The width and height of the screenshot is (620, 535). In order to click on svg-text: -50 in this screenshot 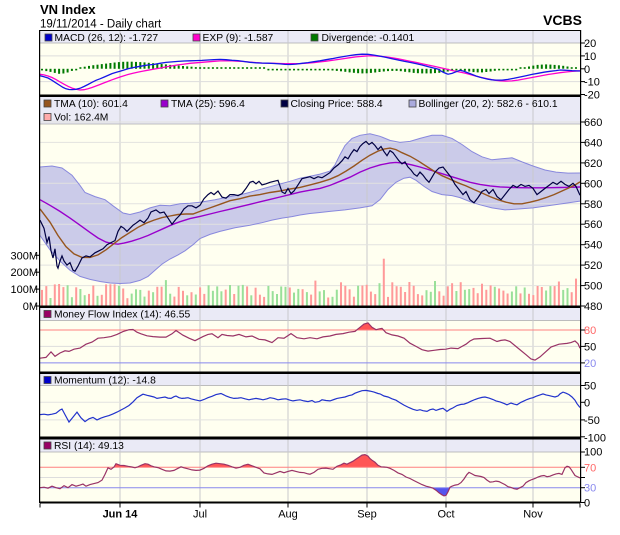, I will do `click(592, 421)`.